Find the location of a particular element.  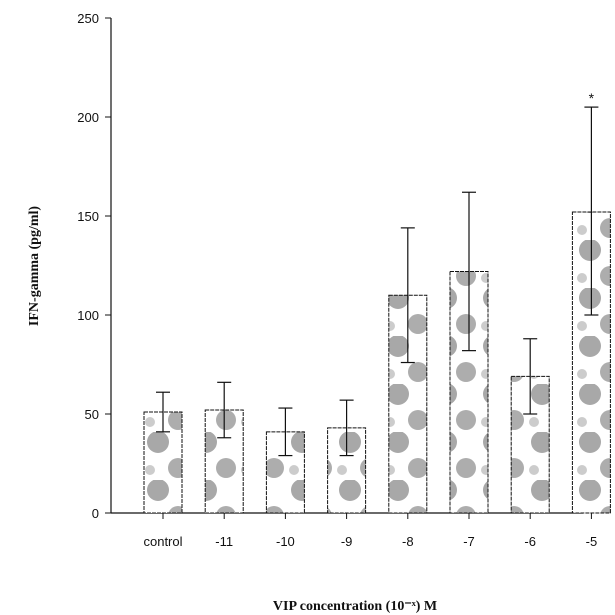

x-tick-label: -11 is located at coordinates (224, 541).